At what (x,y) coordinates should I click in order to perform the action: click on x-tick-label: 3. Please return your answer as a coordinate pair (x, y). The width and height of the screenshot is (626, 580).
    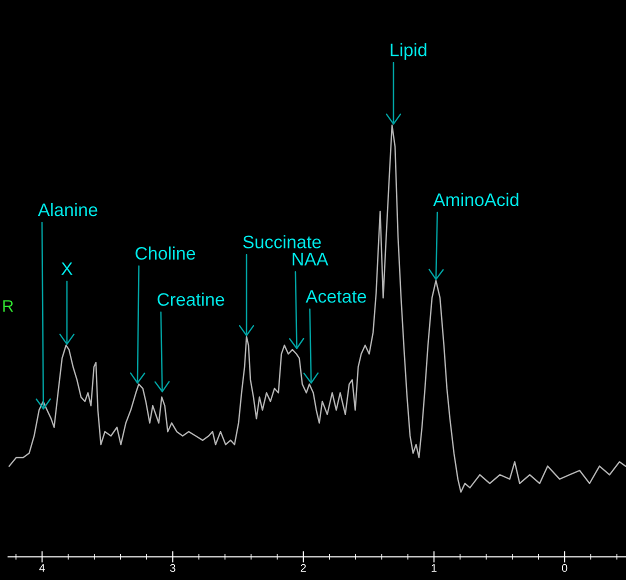
    Looking at the image, I should click on (173, 568).